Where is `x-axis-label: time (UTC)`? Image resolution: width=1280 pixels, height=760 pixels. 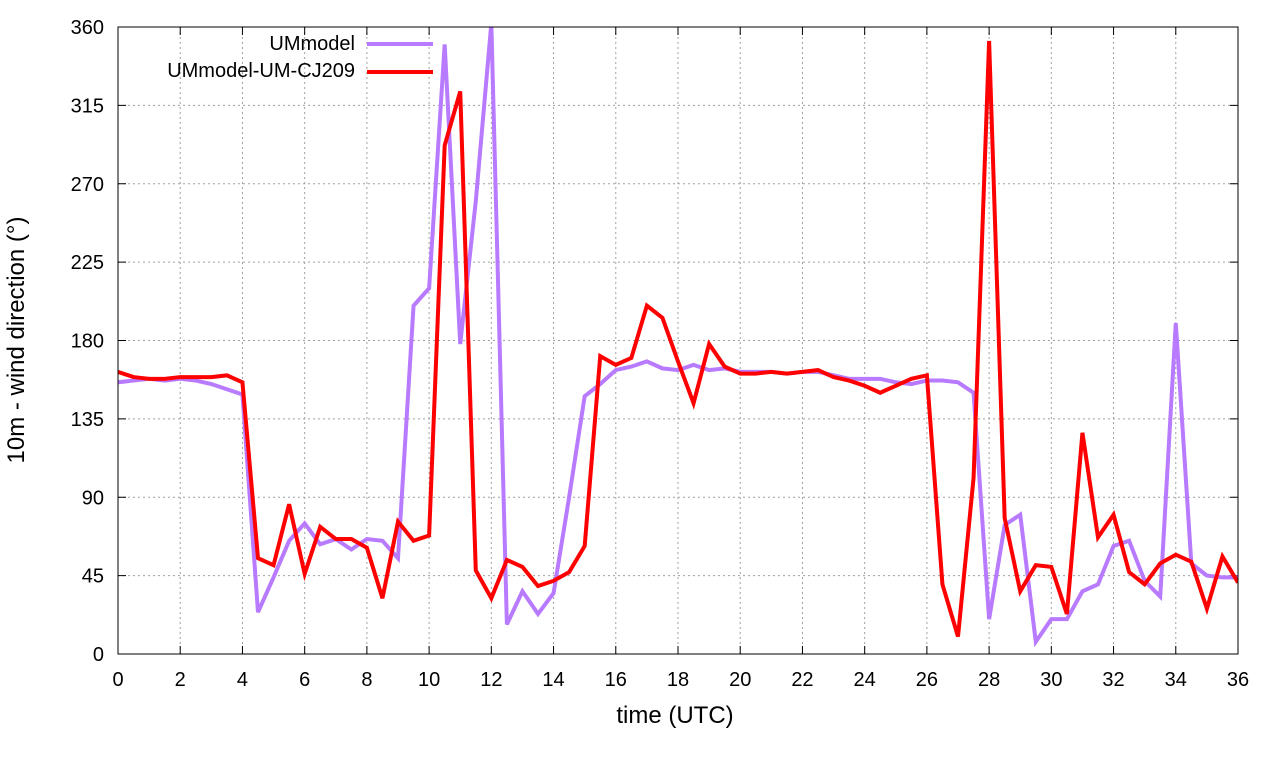
x-axis-label: time (UTC) is located at coordinates (674, 715).